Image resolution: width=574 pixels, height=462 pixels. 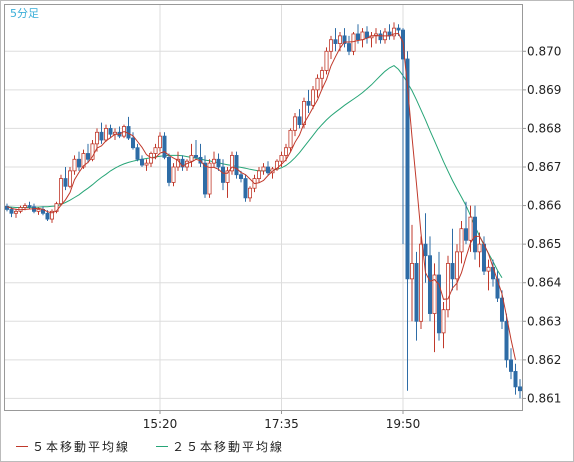 What do you see at coordinates (228, 447) in the screenshot?
I see `legend-label-ma25: ２５本移動平均線` at bounding box center [228, 447].